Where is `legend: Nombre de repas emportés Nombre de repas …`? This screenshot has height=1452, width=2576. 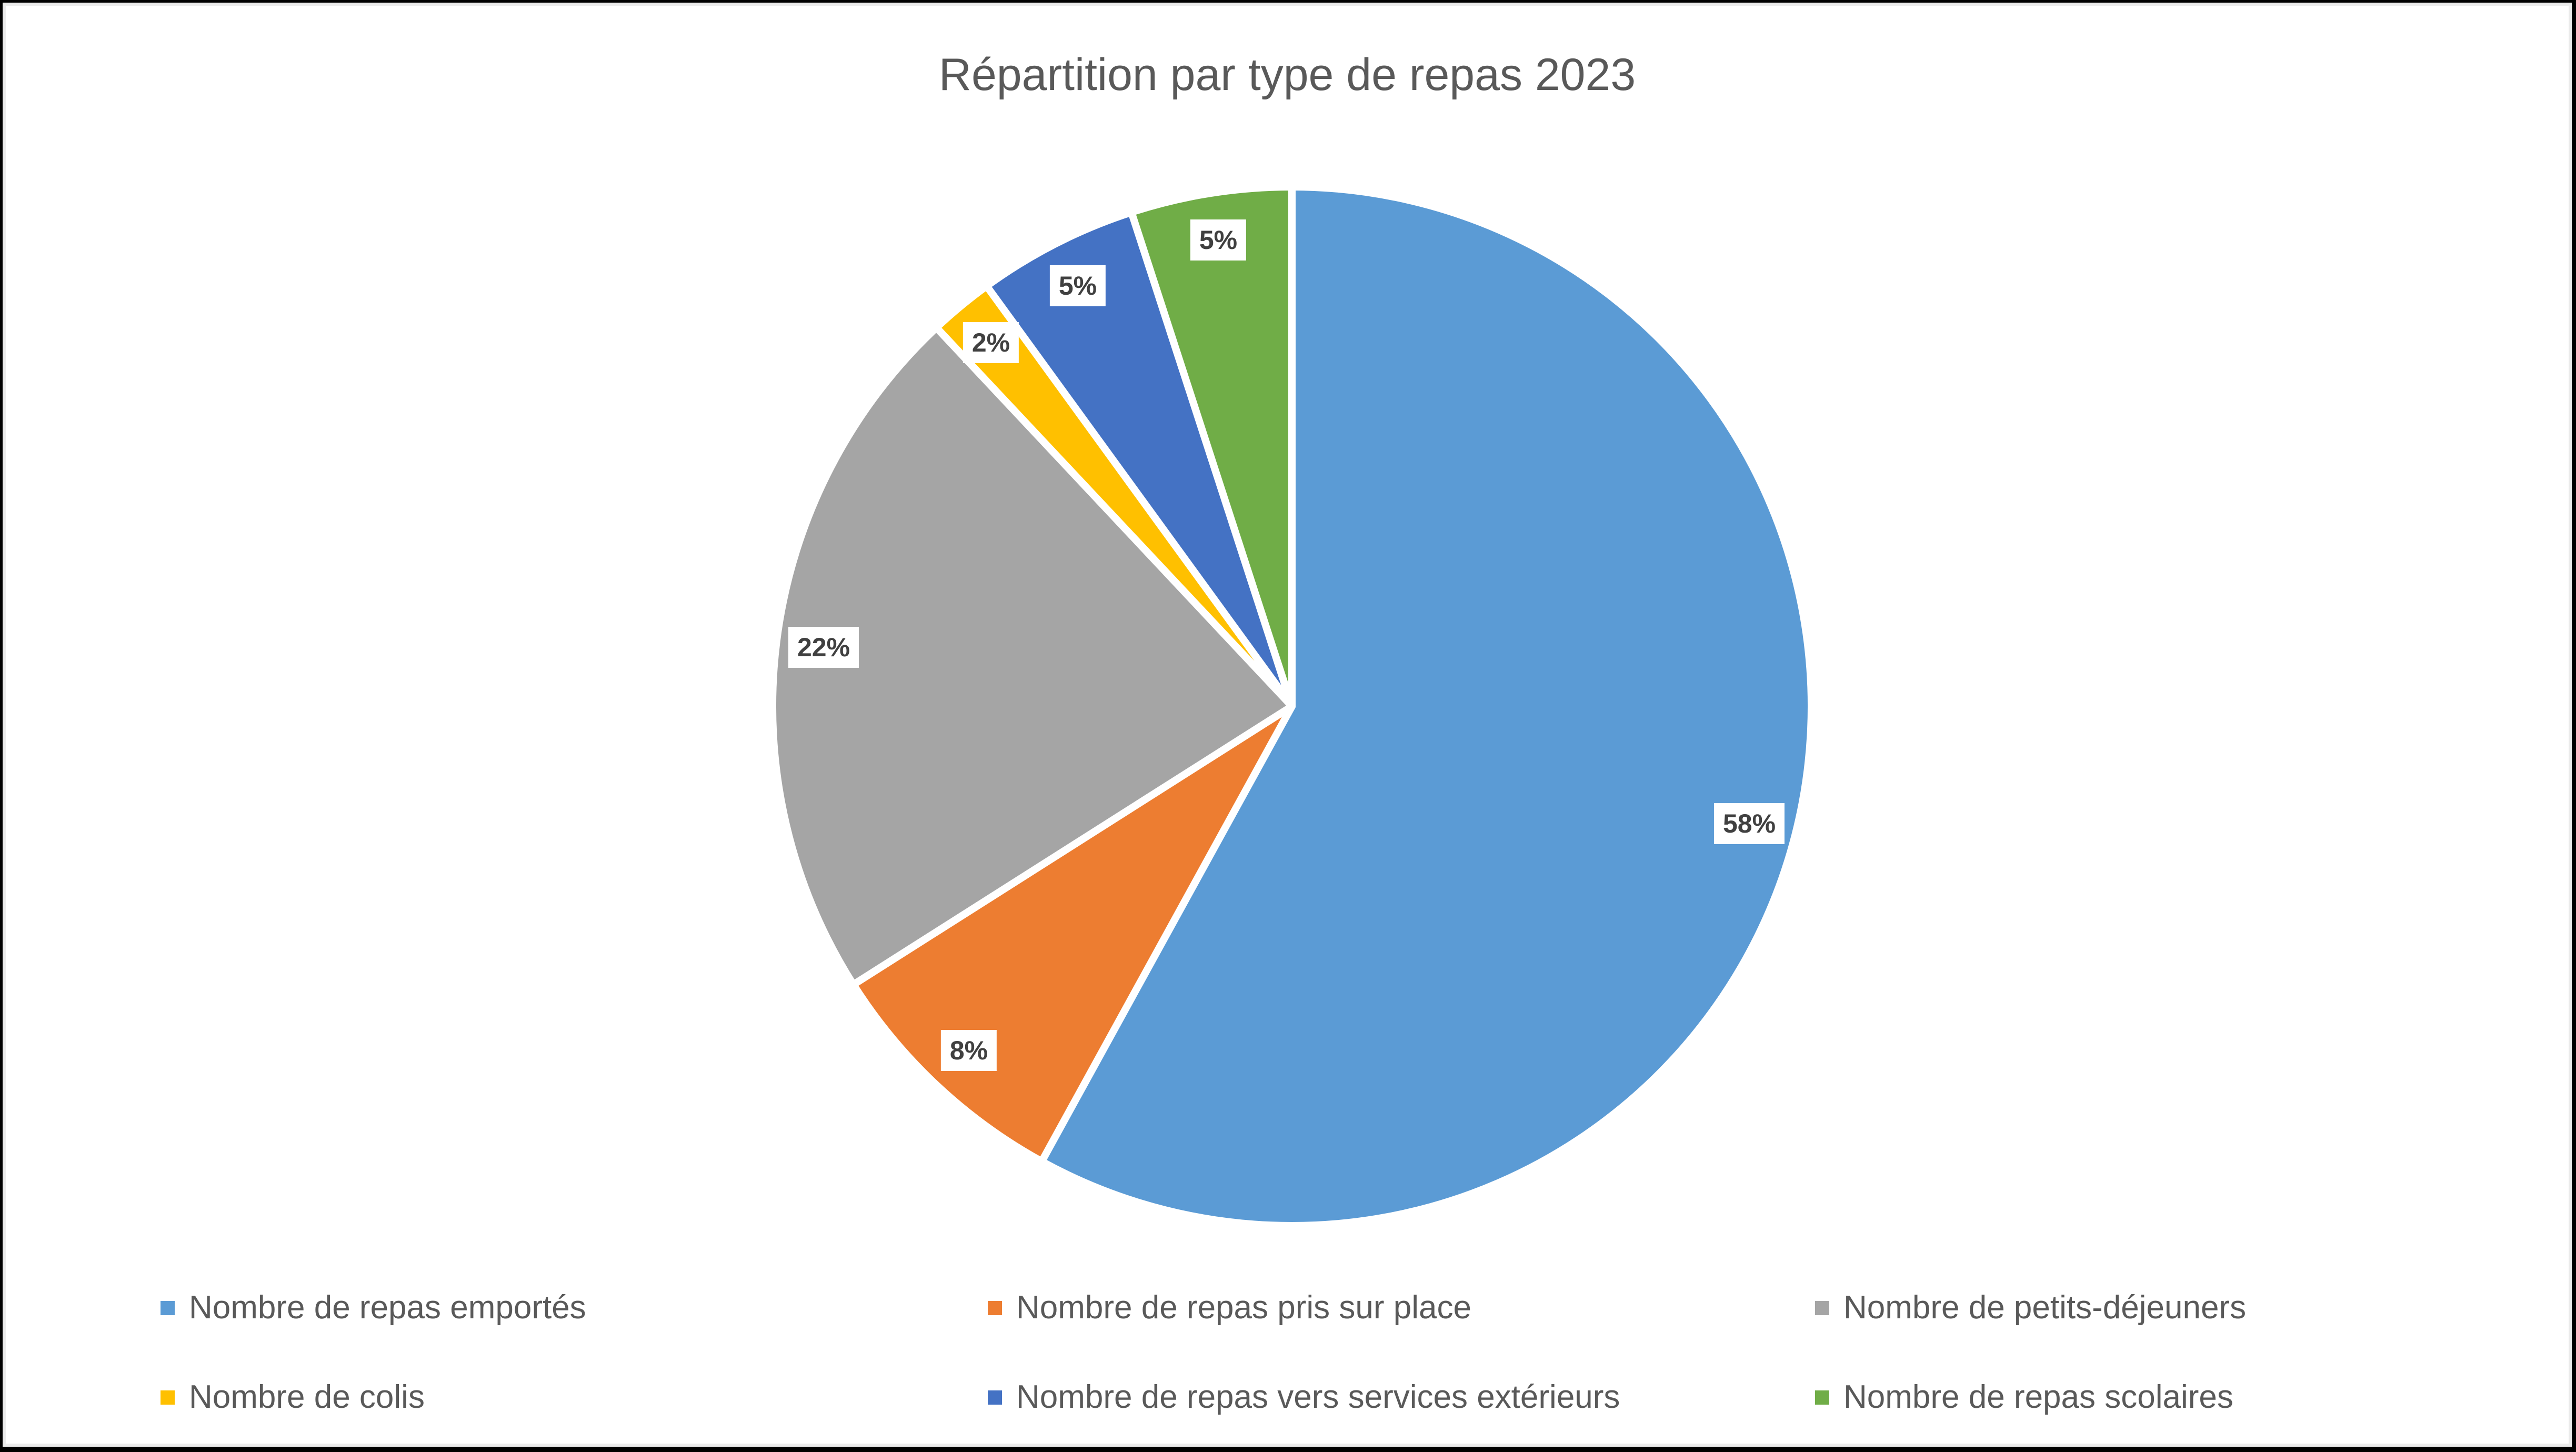
legend: Nombre de repas emportés Nombre de repas … is located at coordinates (1334, 1352).